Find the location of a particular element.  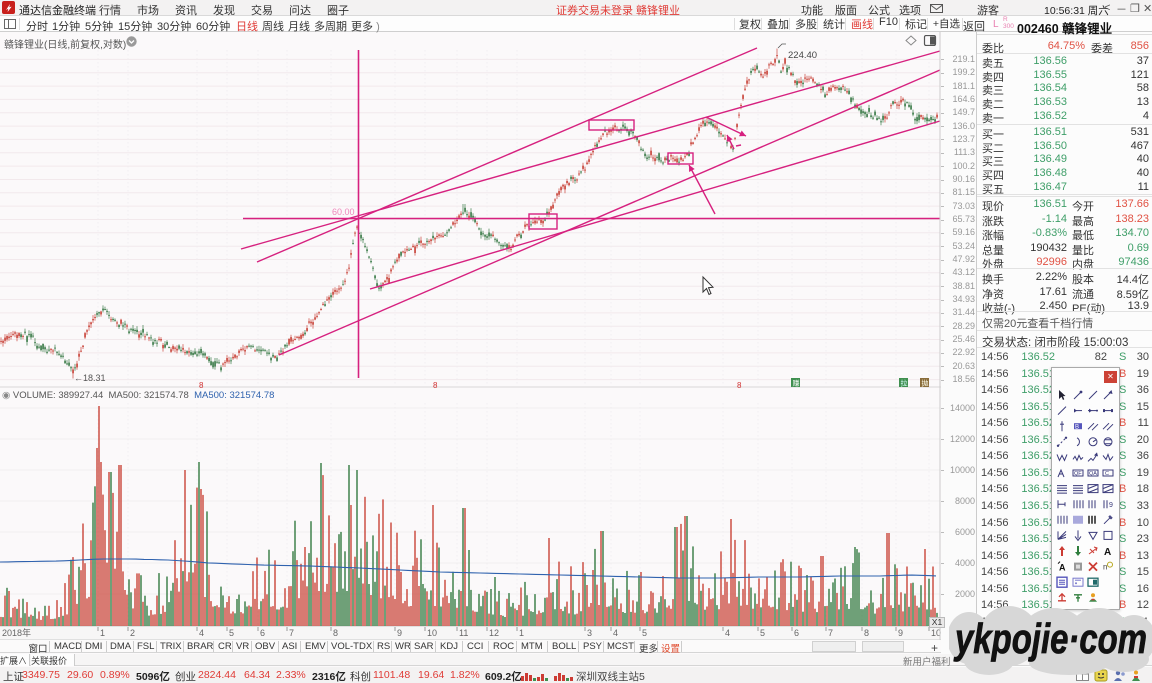

svg-text: 拋 is located at coordinates (925, 383).